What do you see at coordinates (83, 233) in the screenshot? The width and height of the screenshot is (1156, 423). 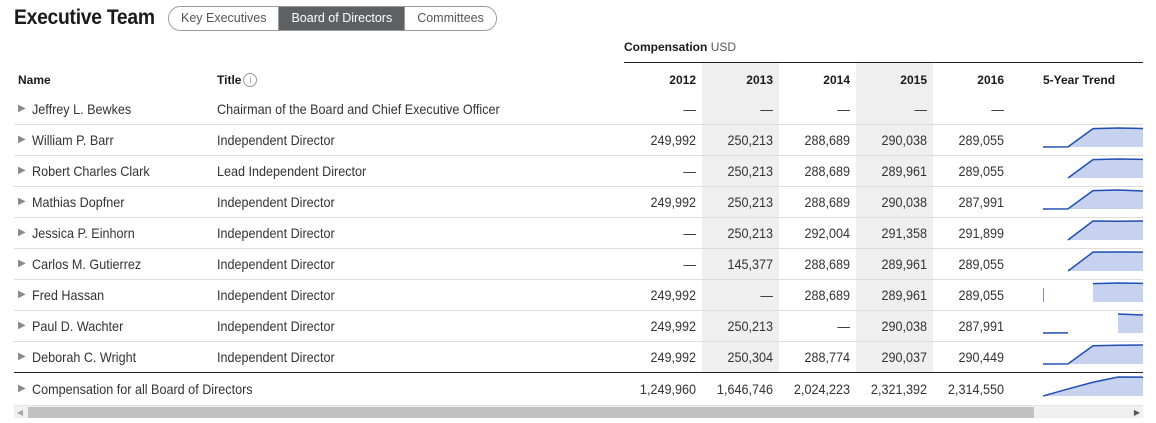 I see `director-name: Jessica P. Einhorn` at bounding box center [83, 233].